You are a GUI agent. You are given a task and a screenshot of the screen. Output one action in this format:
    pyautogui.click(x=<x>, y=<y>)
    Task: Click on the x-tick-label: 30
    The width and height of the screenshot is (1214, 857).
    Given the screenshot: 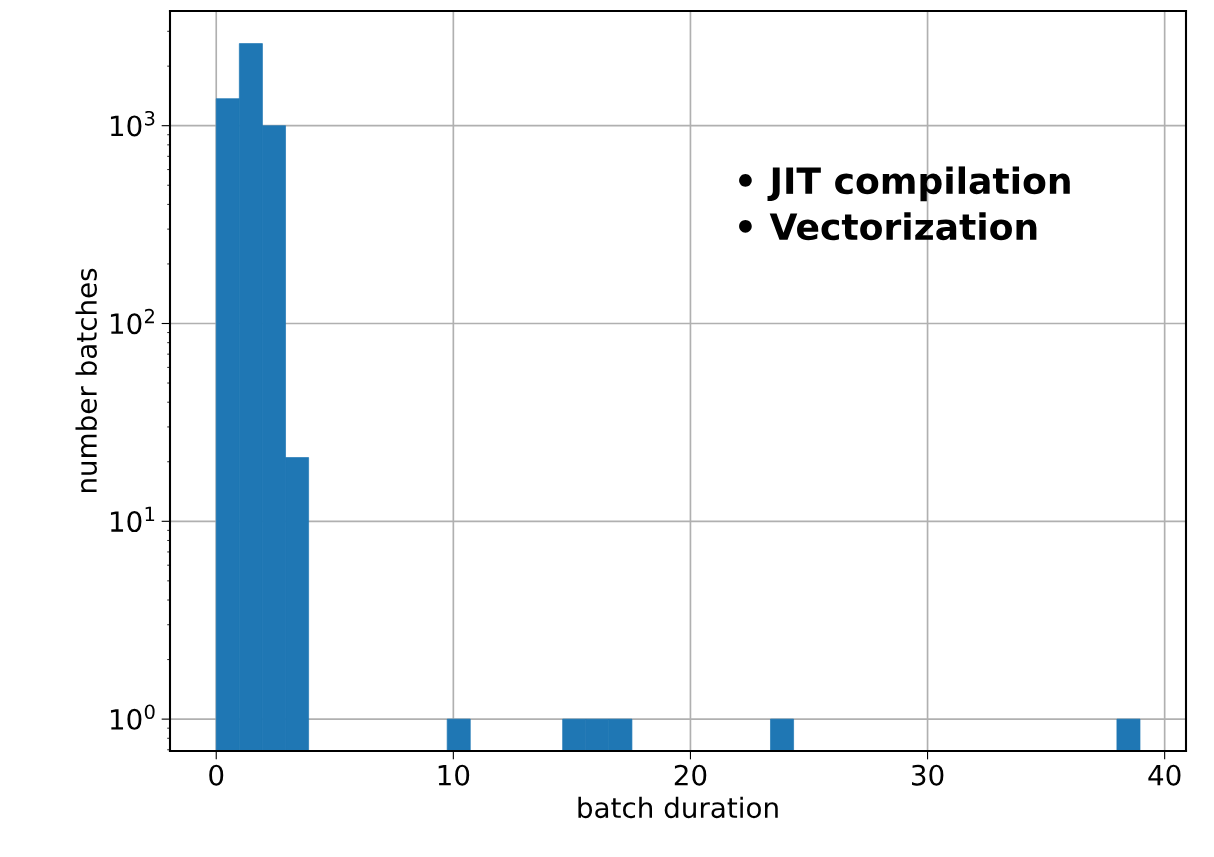 What is the action you would take?
    pyautogui.click(x=928, y=775)
    